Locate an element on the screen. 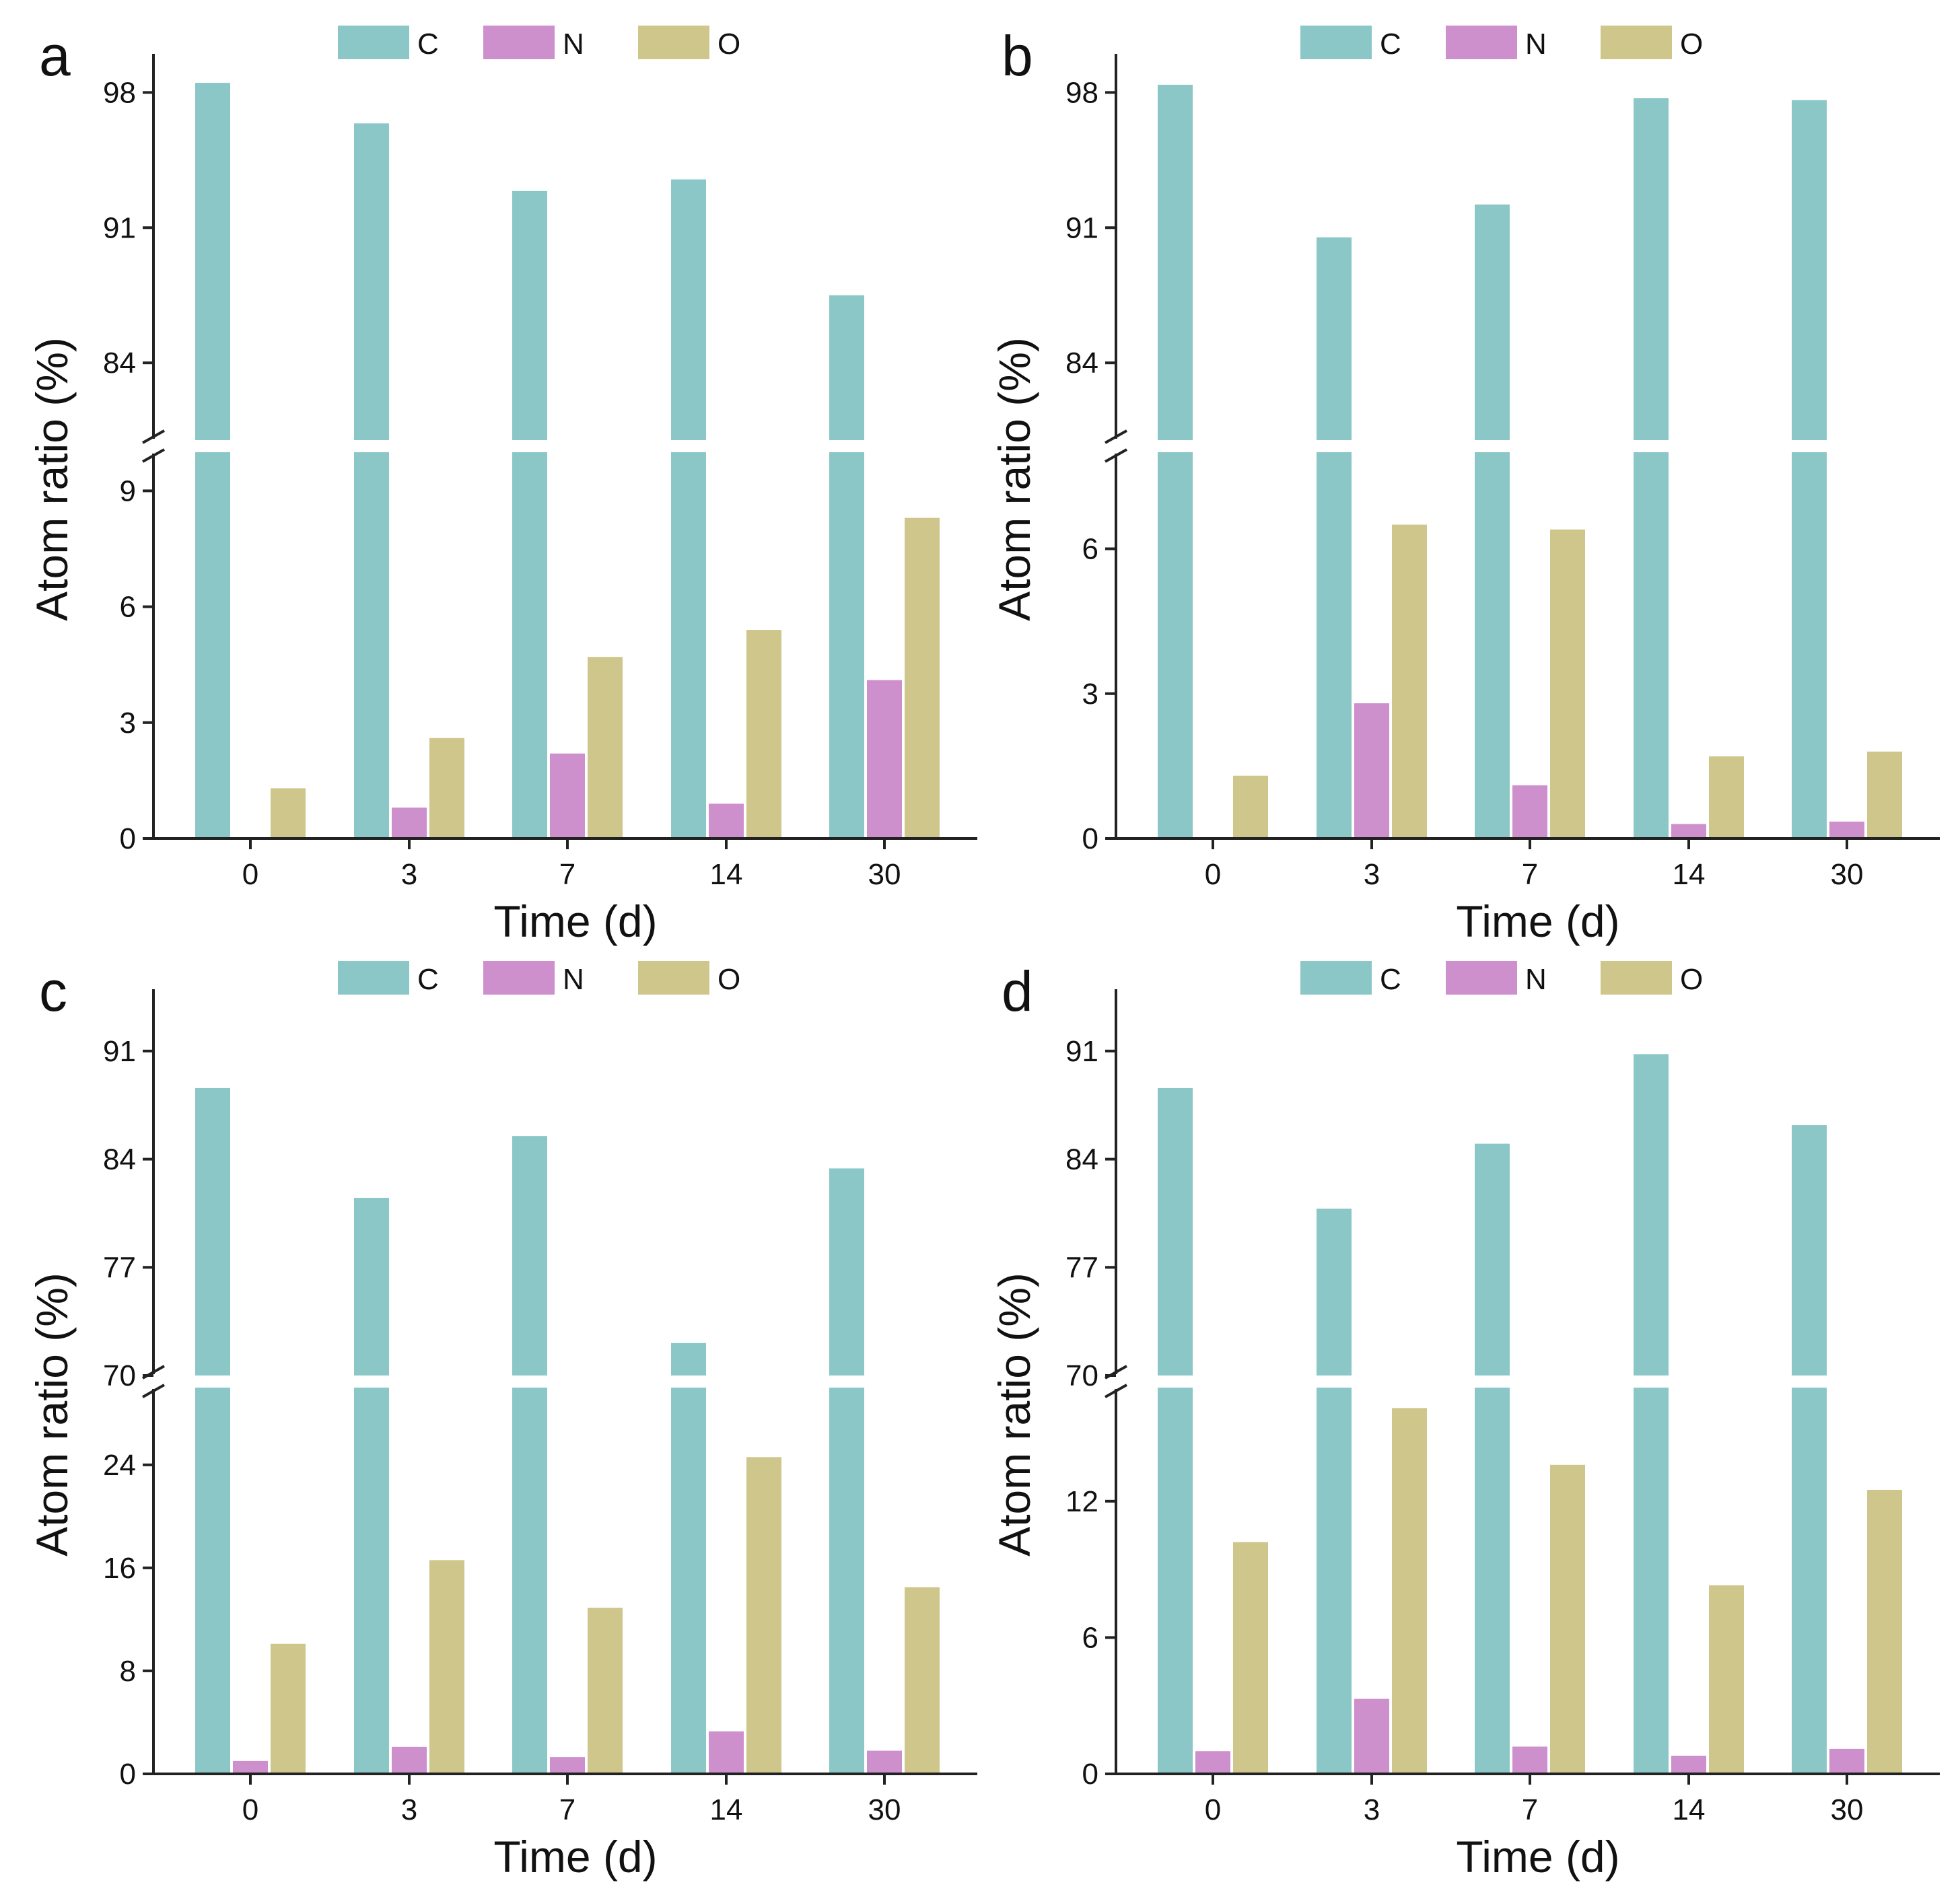 Image resolution: width=1960 pixels, height=1895 pixels. axis-break-gap is located at coordinates (1529, 446).